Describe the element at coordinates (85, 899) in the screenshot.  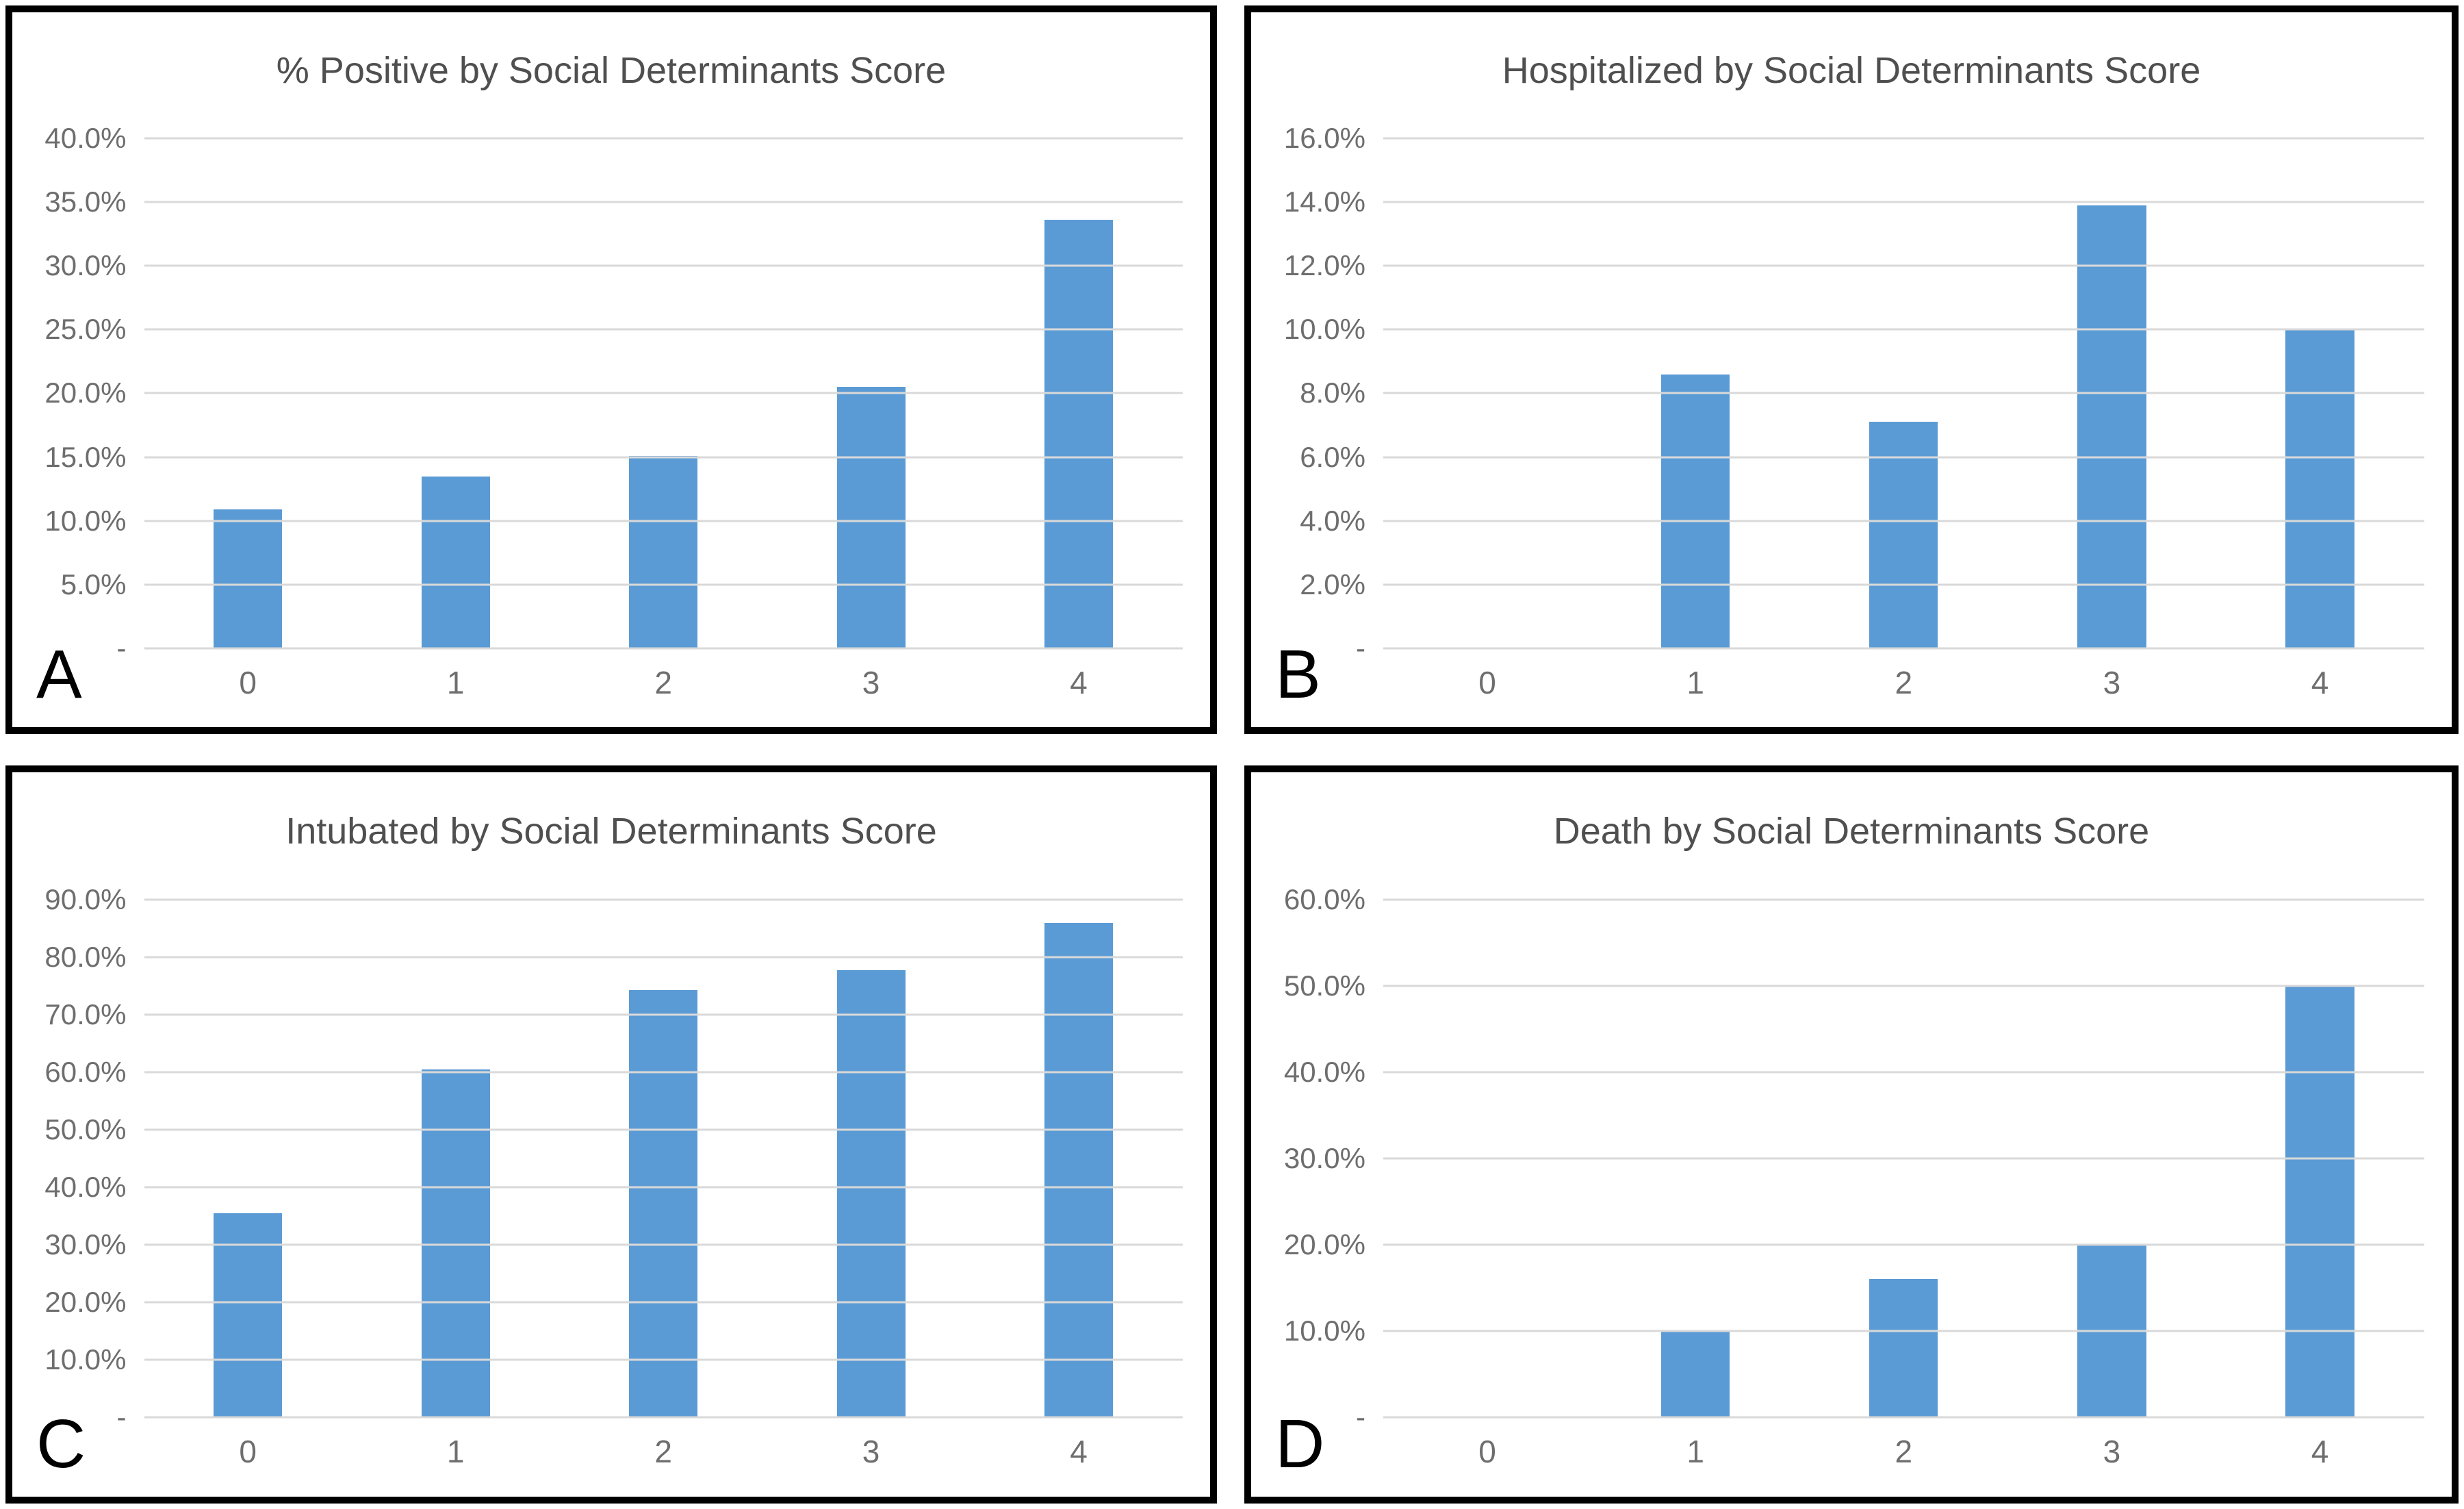
I see `y-axis-tick-label: 90.0%` at that location.